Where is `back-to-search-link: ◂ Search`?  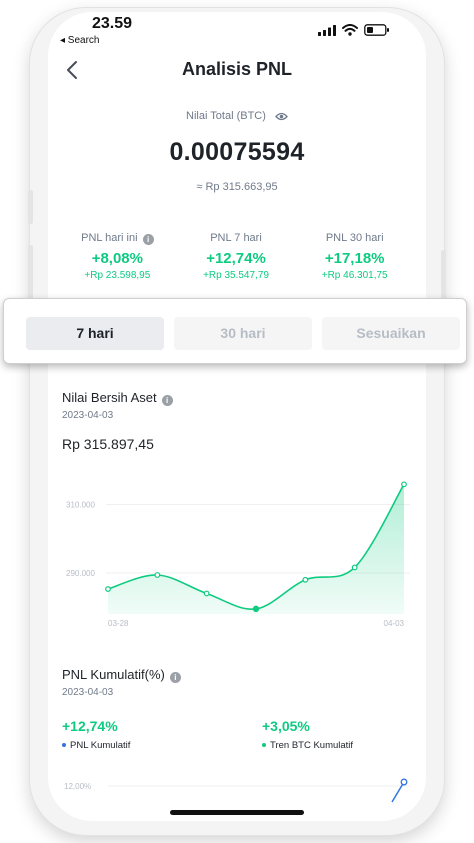
back-to-search-link: ◂ Search is located at coordinates (80, 40).